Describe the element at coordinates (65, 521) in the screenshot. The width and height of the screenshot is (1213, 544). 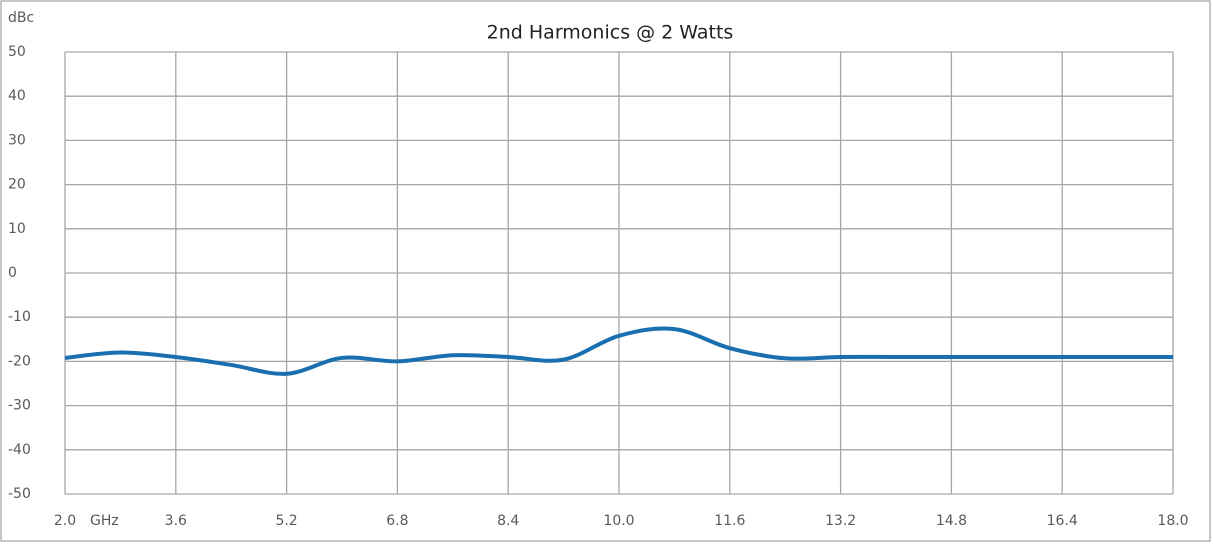
I see `x-tick-label: 2.0` at that location.